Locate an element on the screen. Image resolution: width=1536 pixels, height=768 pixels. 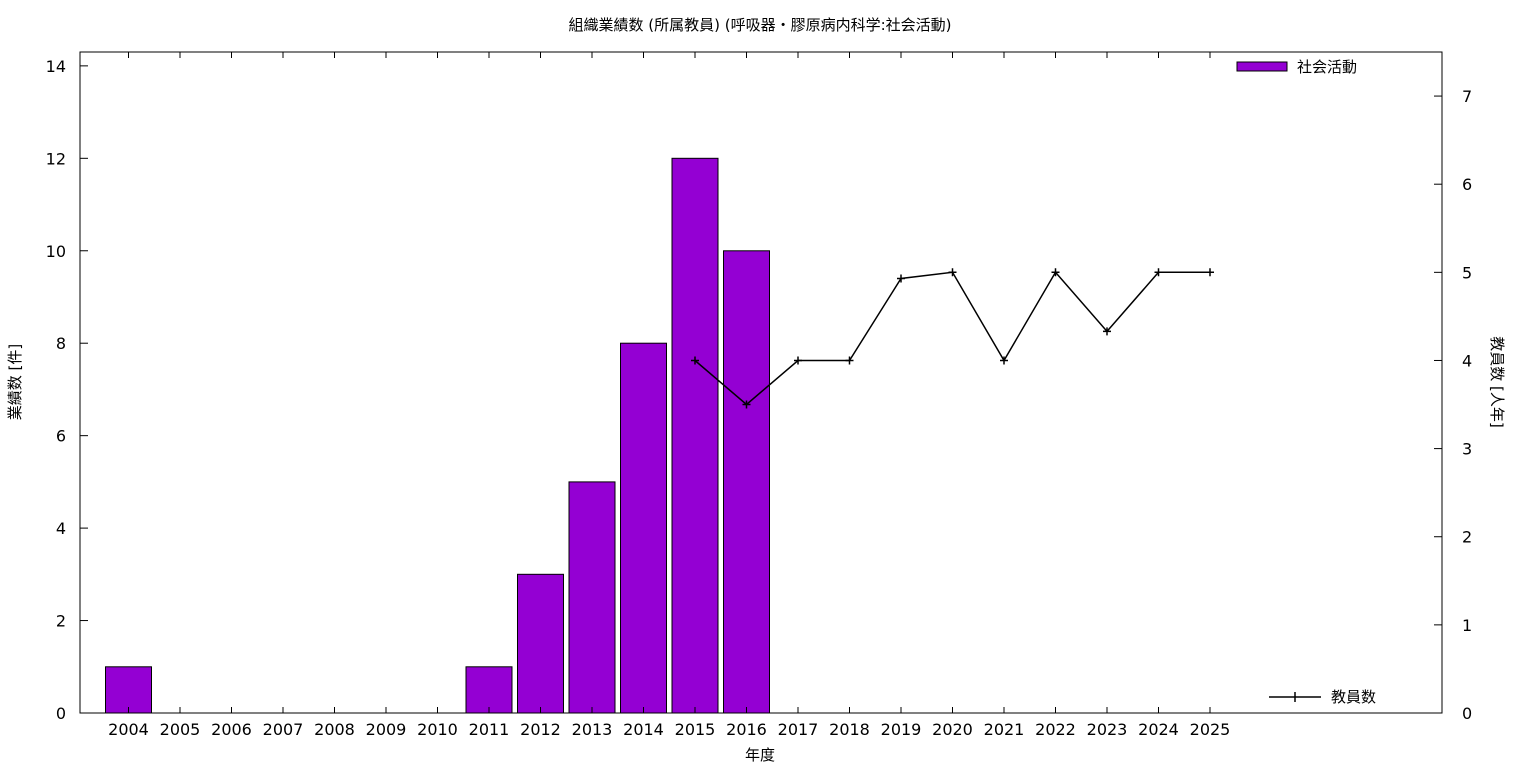
x-tick-label: 2018 is located at coordinates (849, 729).